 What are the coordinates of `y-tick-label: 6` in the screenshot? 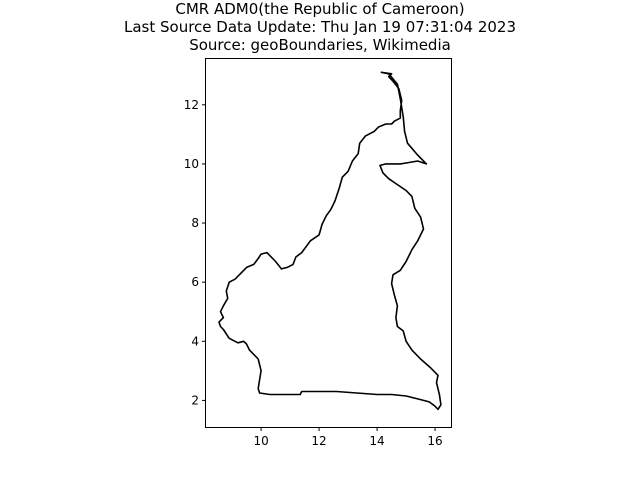 It's located at (195, 282).